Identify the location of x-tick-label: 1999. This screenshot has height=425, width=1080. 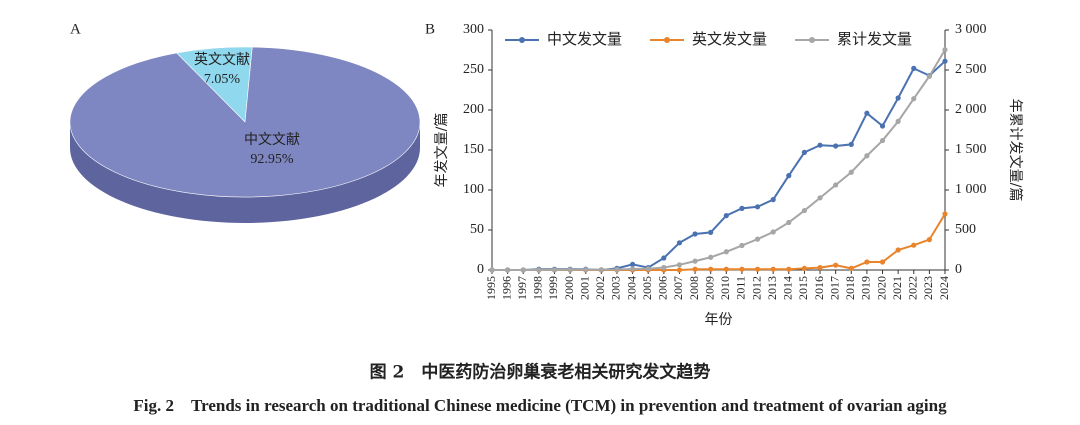
(553, 288).